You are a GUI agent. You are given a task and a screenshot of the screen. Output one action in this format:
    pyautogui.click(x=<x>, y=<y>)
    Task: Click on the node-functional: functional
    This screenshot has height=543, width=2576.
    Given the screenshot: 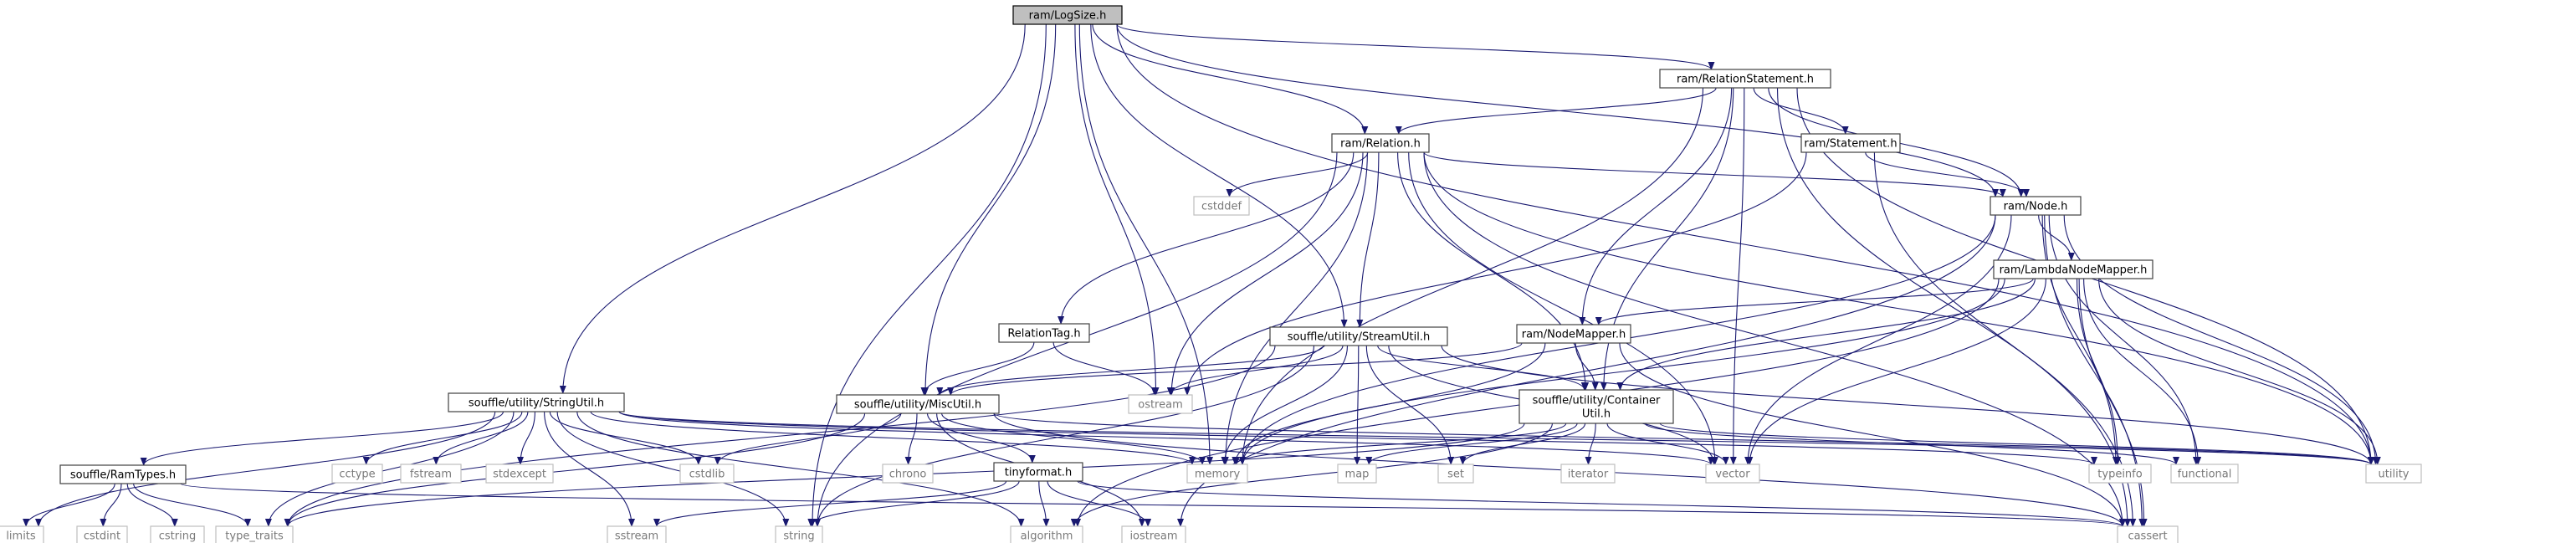 What is the action you would take?
    pyautogui.click(x=2205, y=474)
    